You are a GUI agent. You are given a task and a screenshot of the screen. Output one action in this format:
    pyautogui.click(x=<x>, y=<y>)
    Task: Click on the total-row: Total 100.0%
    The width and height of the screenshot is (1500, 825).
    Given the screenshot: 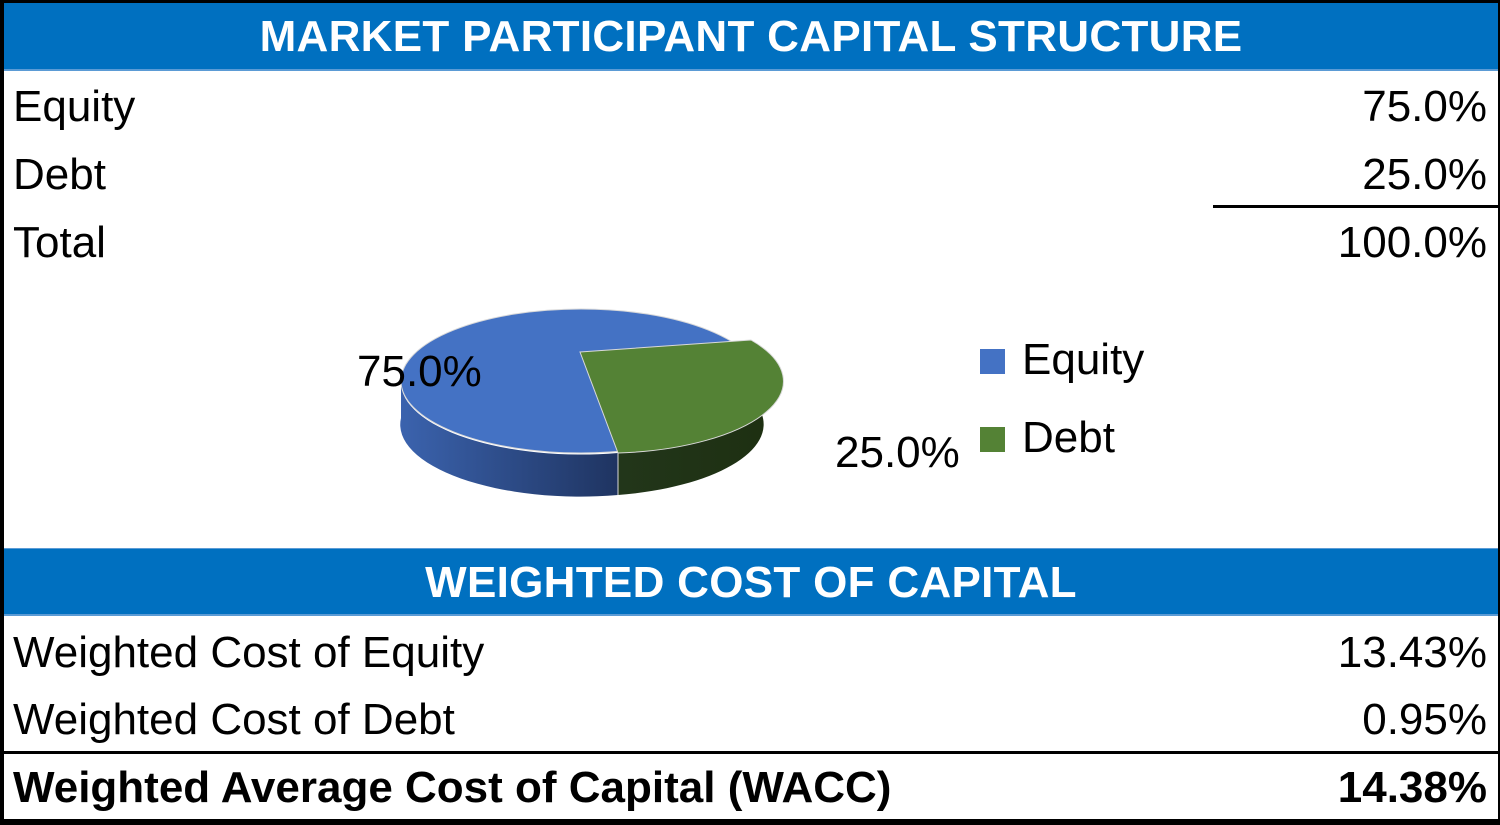 What is the action you would take?
    pyautogui.click(x=750, y=243)
    